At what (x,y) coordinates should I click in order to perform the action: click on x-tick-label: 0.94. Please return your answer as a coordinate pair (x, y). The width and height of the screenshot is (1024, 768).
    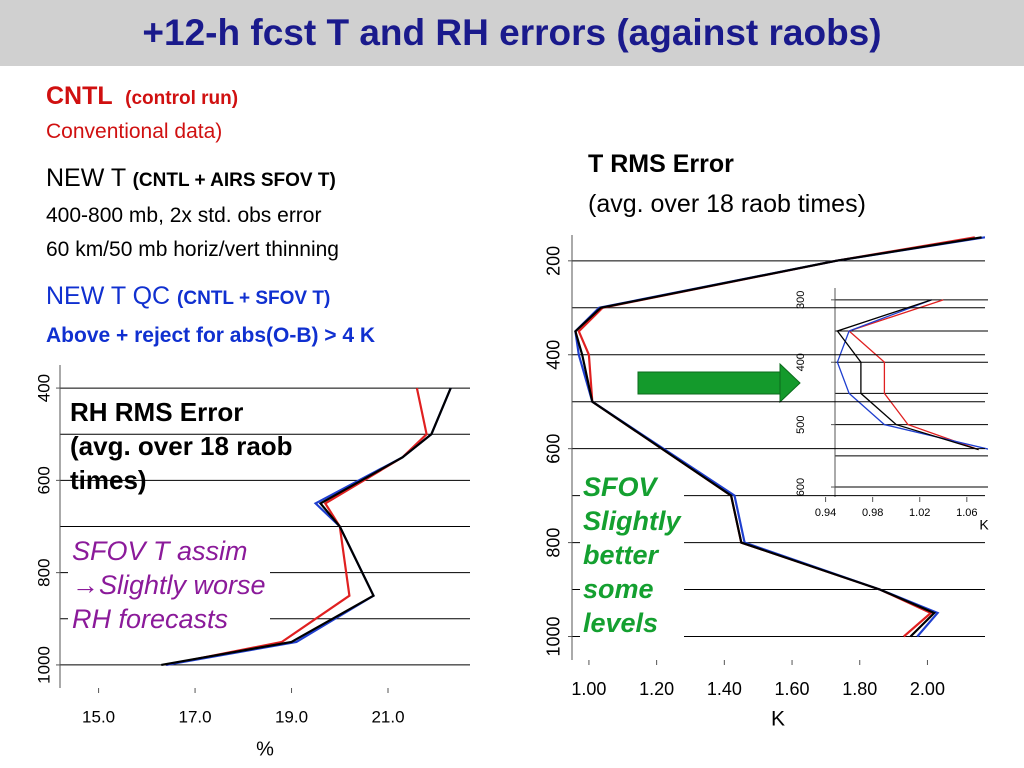
    Looking at the image, I should click on (825, 513).